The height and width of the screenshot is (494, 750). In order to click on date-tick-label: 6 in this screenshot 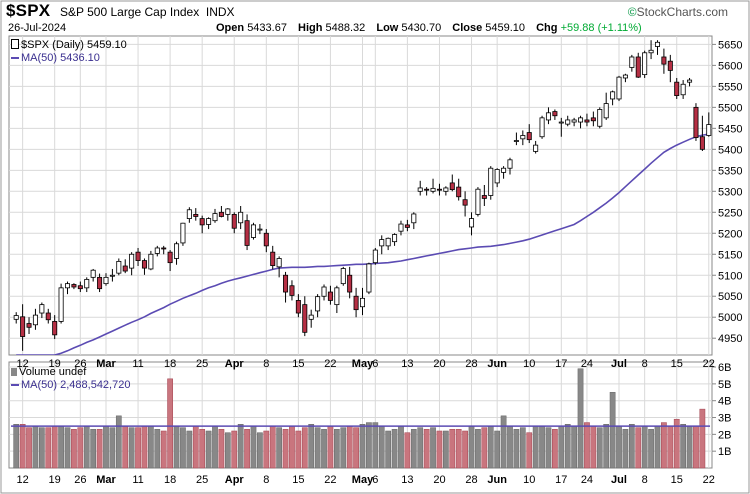, I will do `click(375, 480)`.